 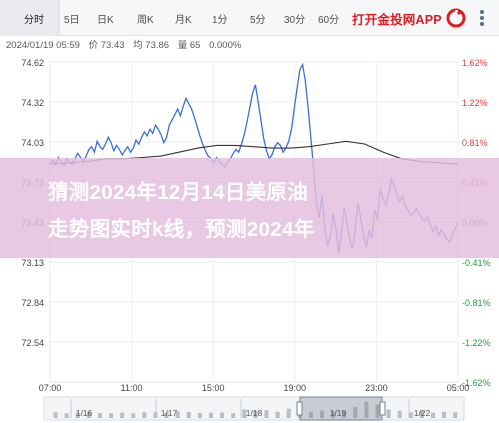 What do you see at coordinates (32, 263) in the screenshot?
I see `y-tick-label-left: 73.13` at bounding box center [32, 263].